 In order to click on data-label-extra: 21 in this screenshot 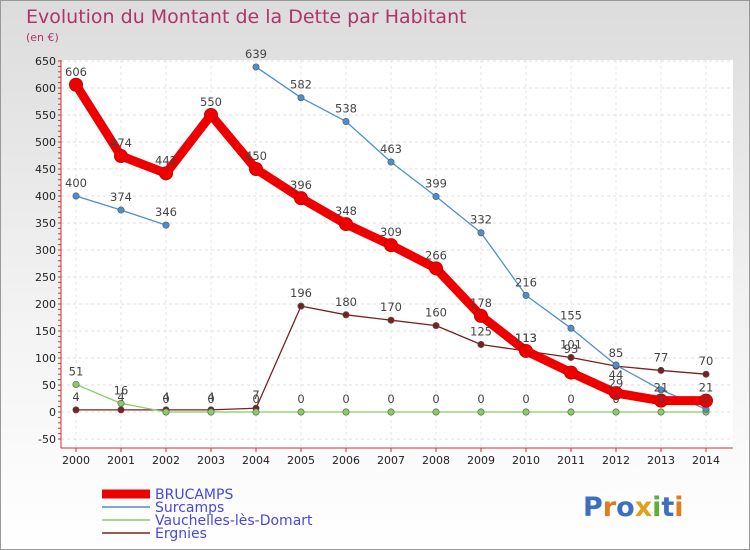, I will do `click(661, 388)`.